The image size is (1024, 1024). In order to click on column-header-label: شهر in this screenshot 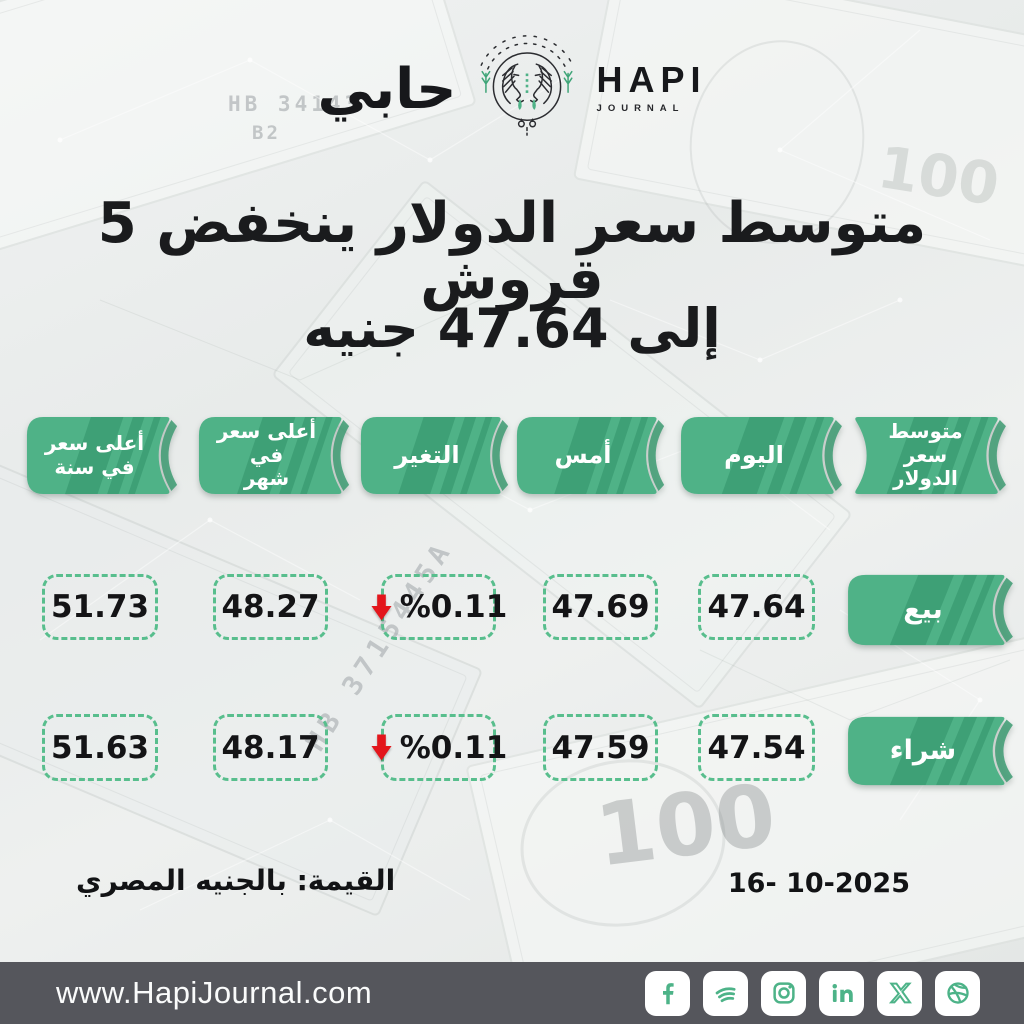, I will do `click(266, 478)`.